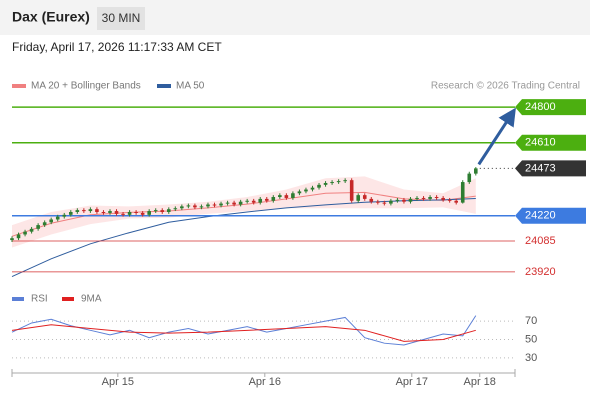 Image resolution: width=590 pixels, height=400 pixels. What do you see at coordinates (412, 382) in the screenshot?
I see `x-tick-label: Apr 17` at bounding box center [412, 382].